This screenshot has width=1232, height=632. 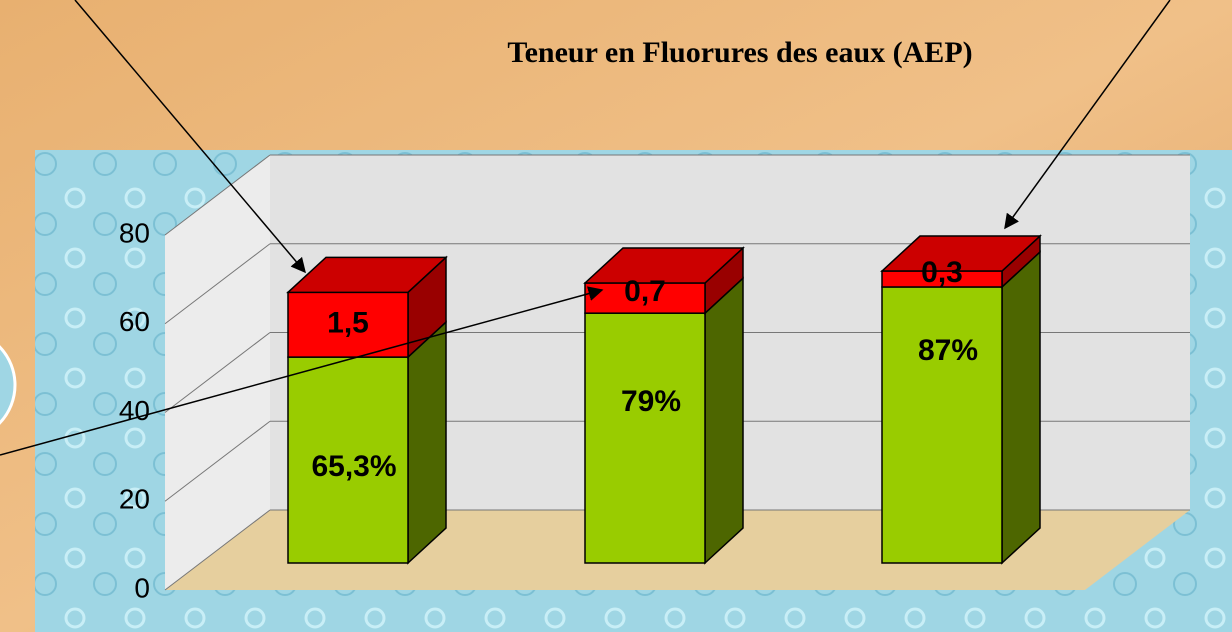 What do you see at coordinates (142, 587) in the screenshot?
I see `y-tick-label: 0` at bounding box center [142, 587].